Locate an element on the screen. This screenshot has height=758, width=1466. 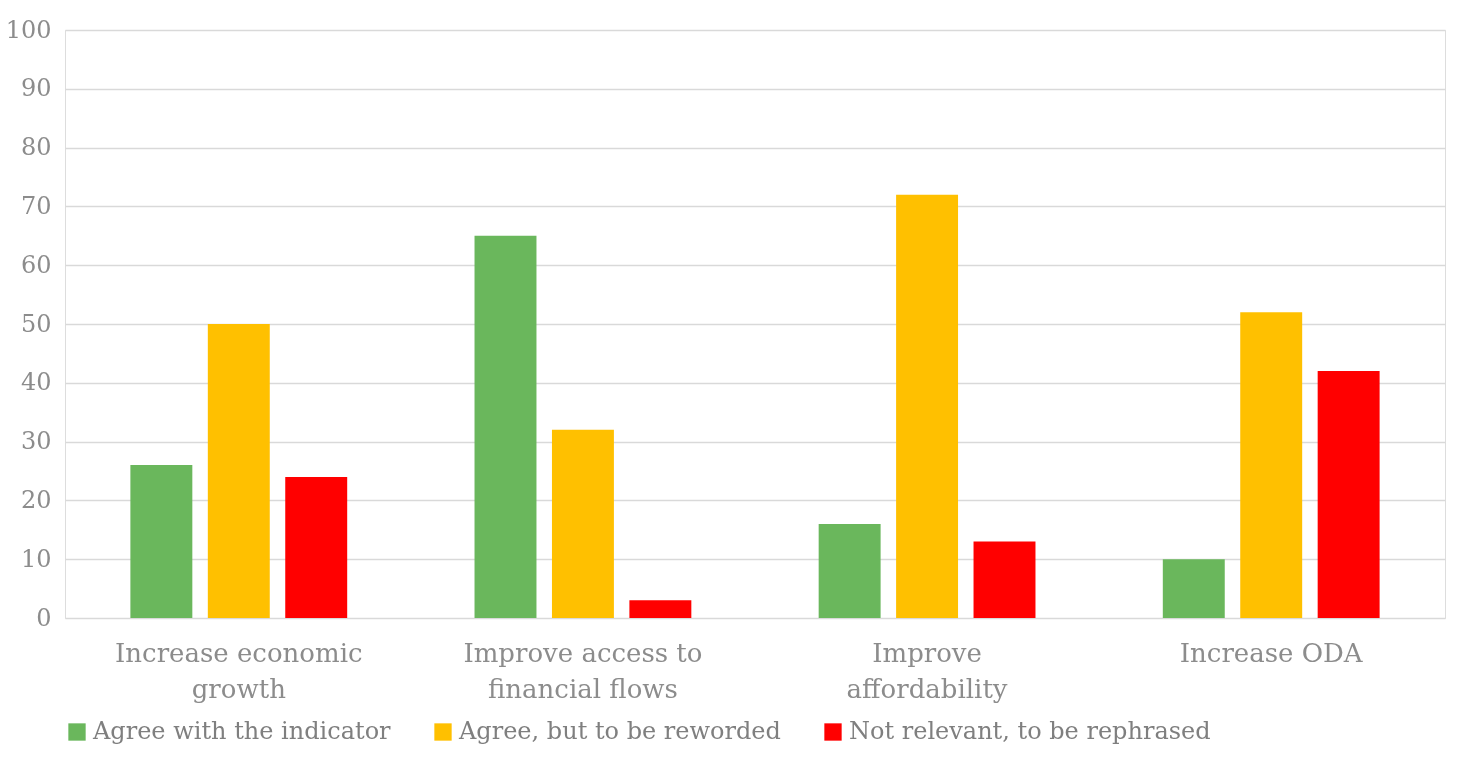
y-tick-label: 80 is located at coordinates (36, 147).